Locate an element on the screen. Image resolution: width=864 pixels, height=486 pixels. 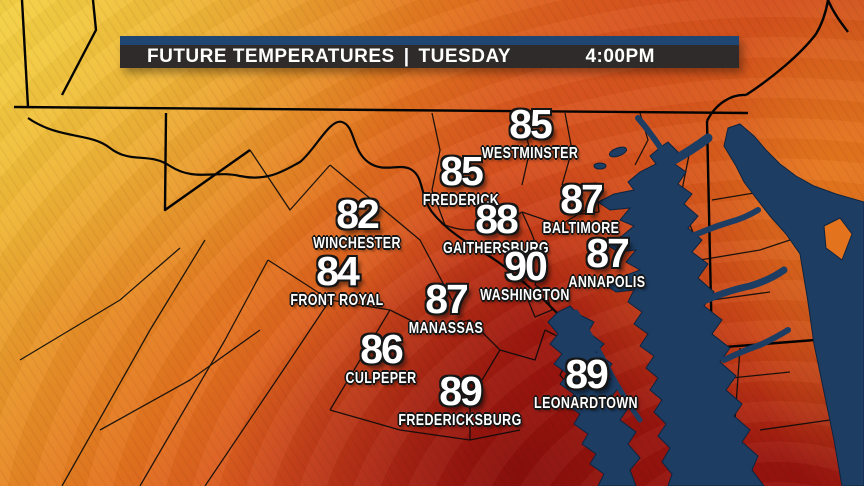
patuxent-river is located at coordinates (608, 366).